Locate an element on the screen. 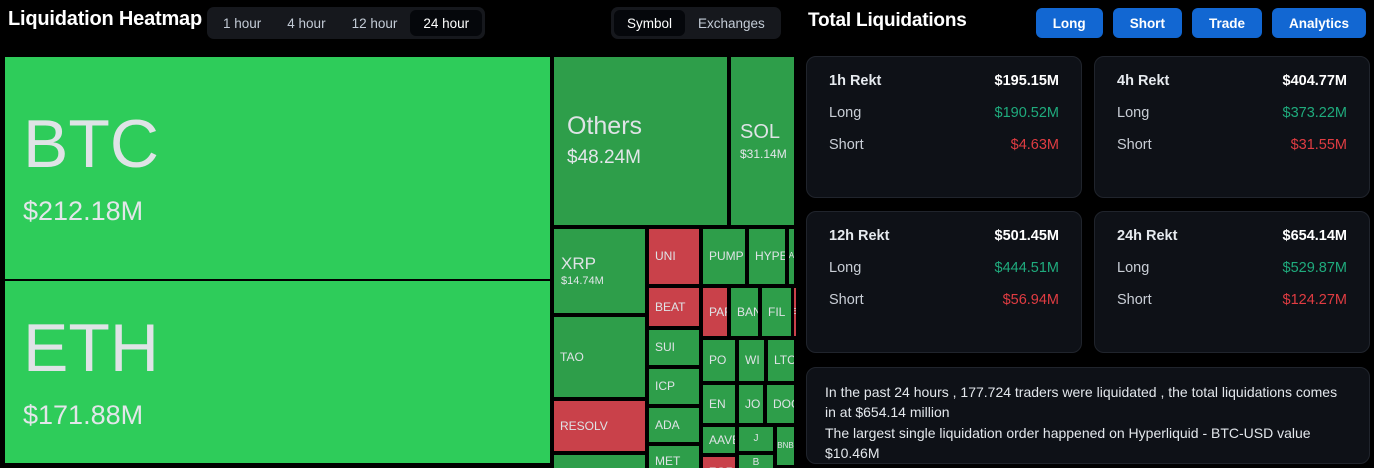 The height and width of the screenshot is (468, 1374). rekt-total-value: $654.14M is located at coordinates (1315, 236).